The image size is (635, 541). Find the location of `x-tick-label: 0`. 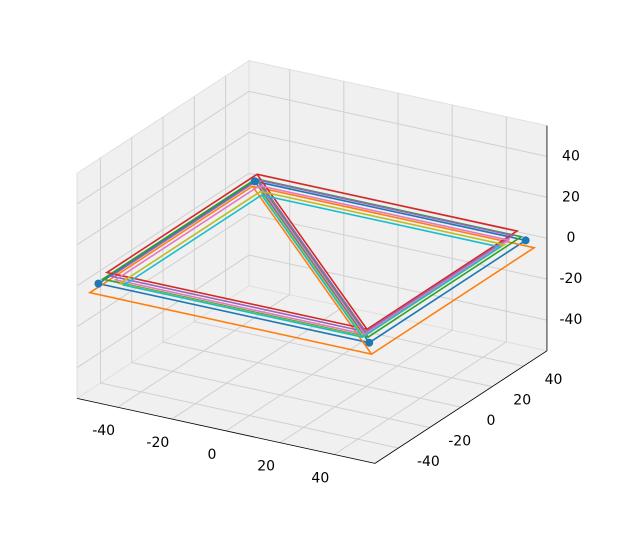

x-tick-label: 0 is located at coordinates (212, 455).